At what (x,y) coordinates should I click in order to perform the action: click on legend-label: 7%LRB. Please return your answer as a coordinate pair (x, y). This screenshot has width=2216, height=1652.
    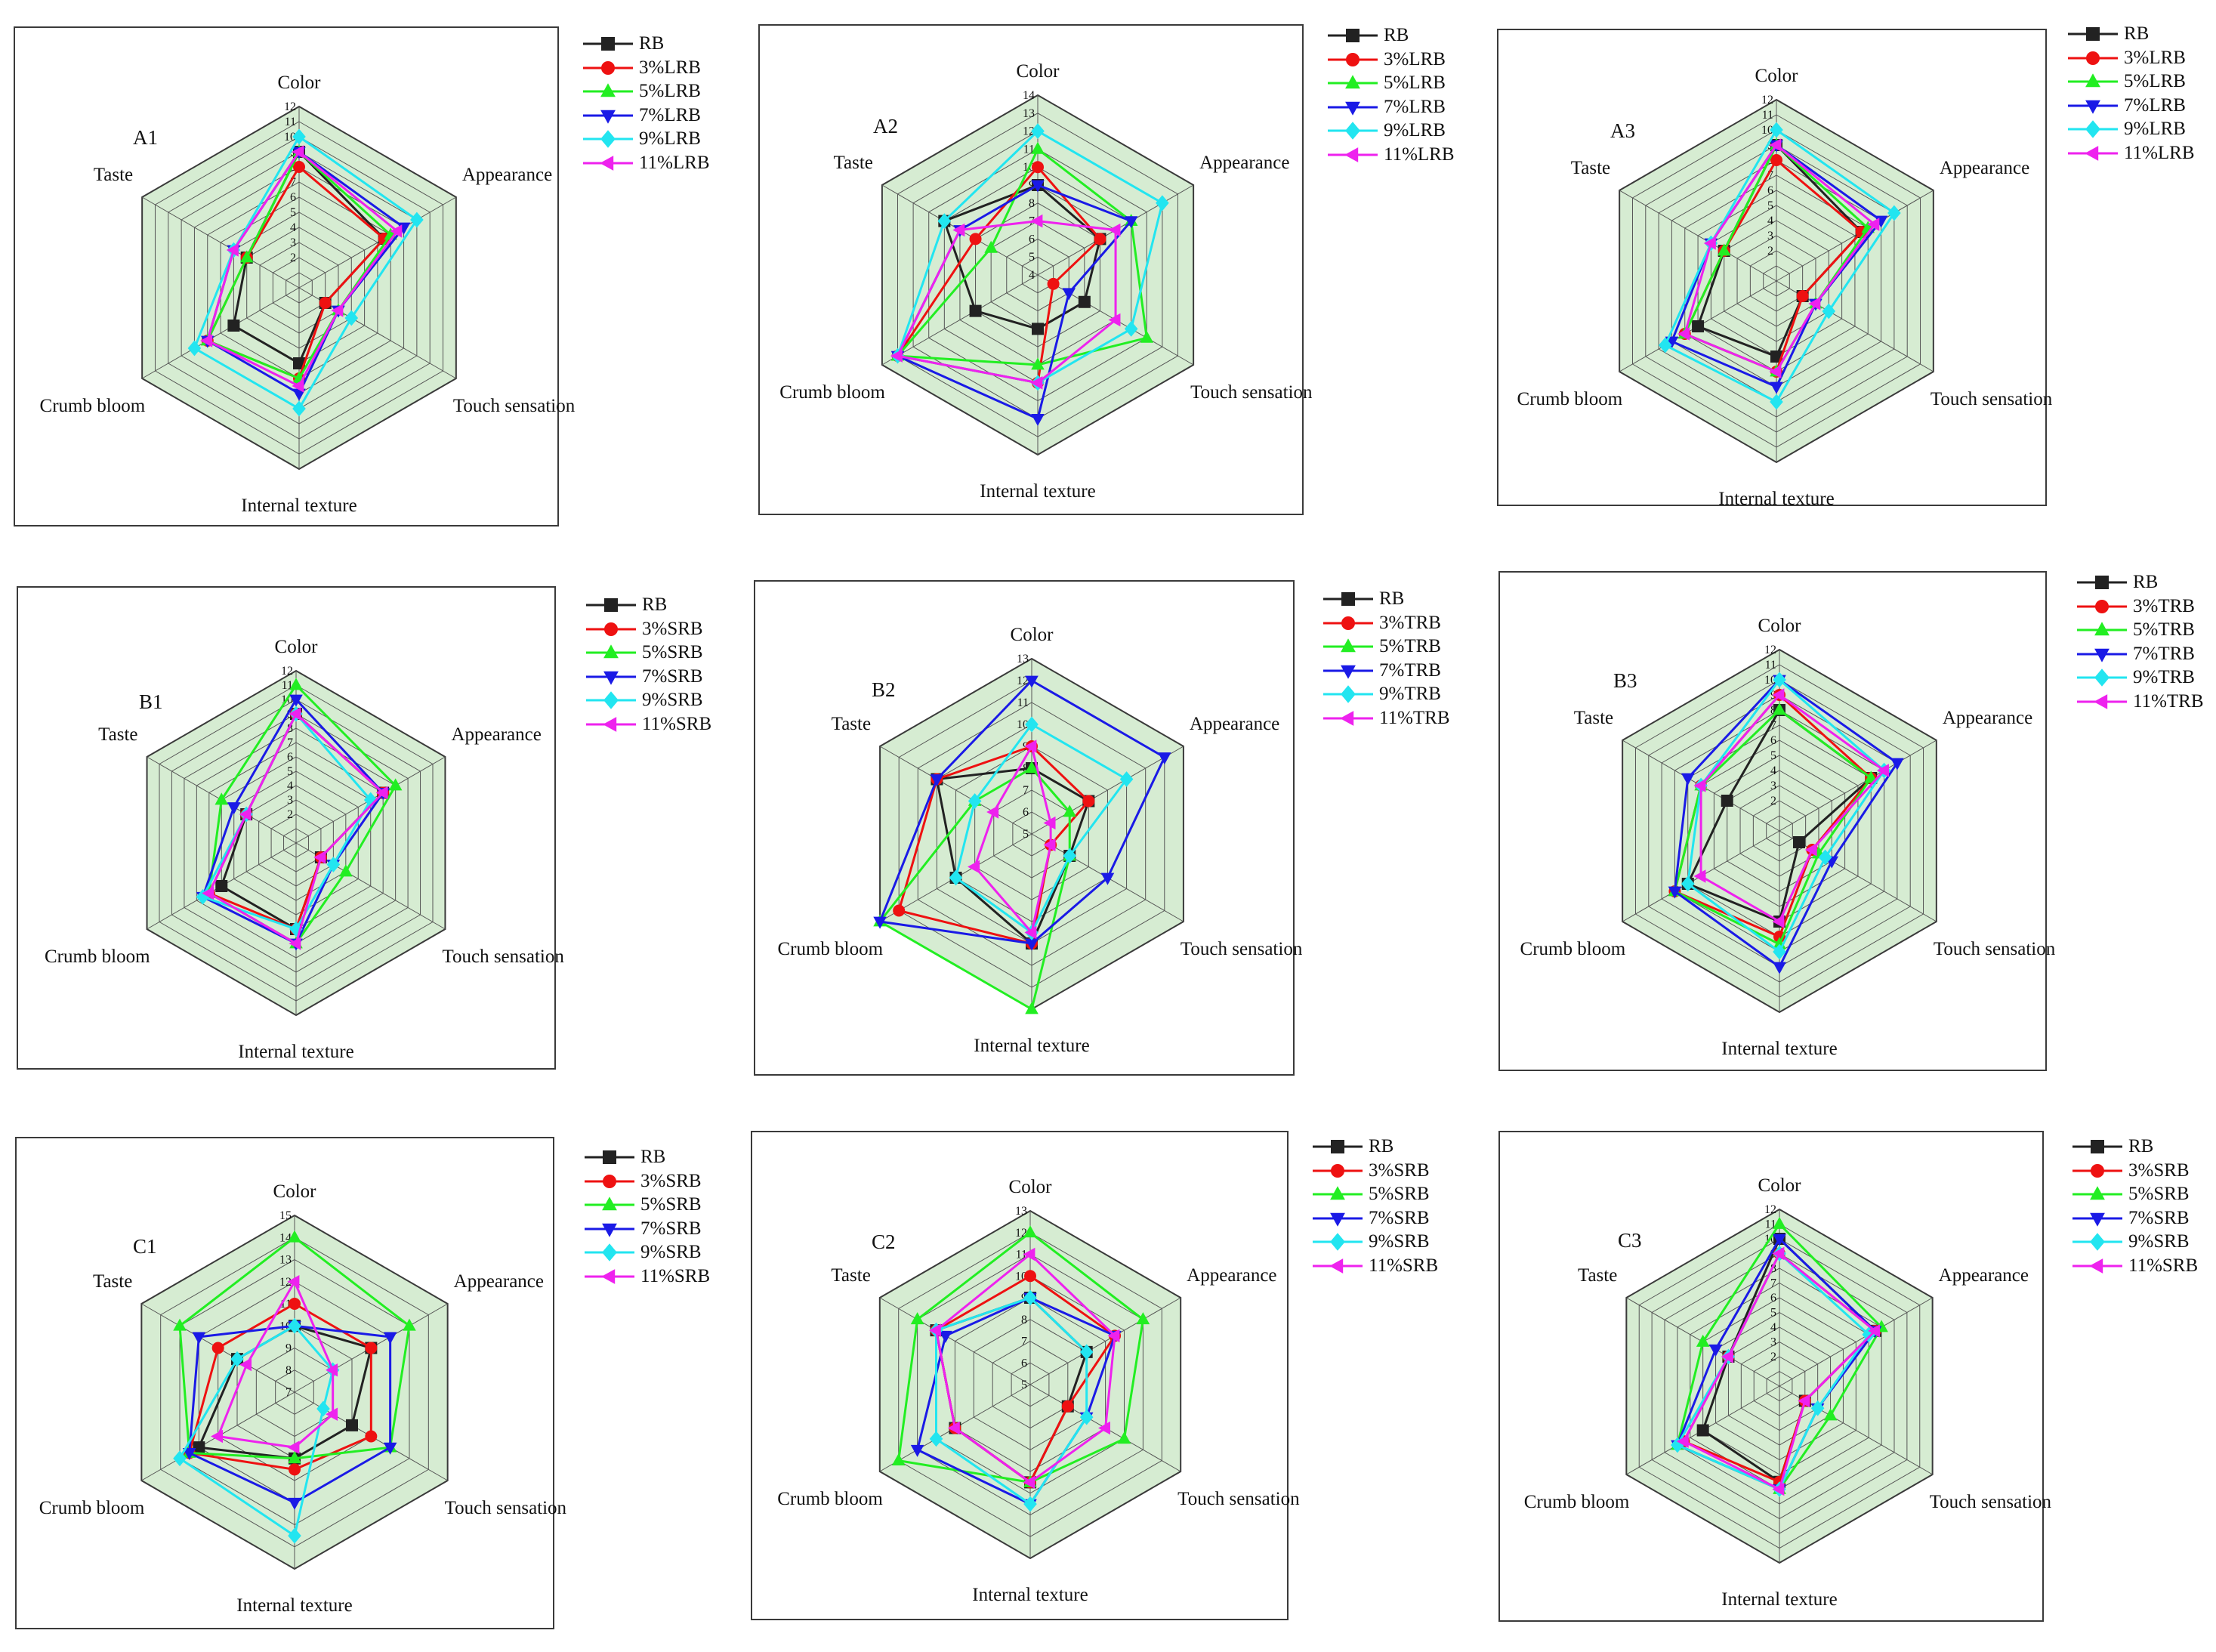
    Looking at the image, I should click on (2155, 105).